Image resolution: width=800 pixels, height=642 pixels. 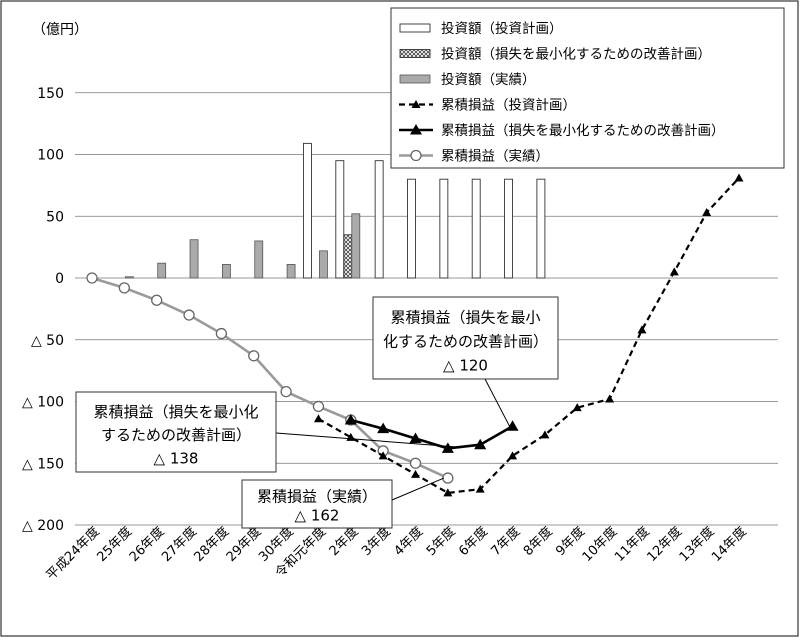 I want to click on annotation-text: 化するための改善計画）, so click(x=465, y=341).